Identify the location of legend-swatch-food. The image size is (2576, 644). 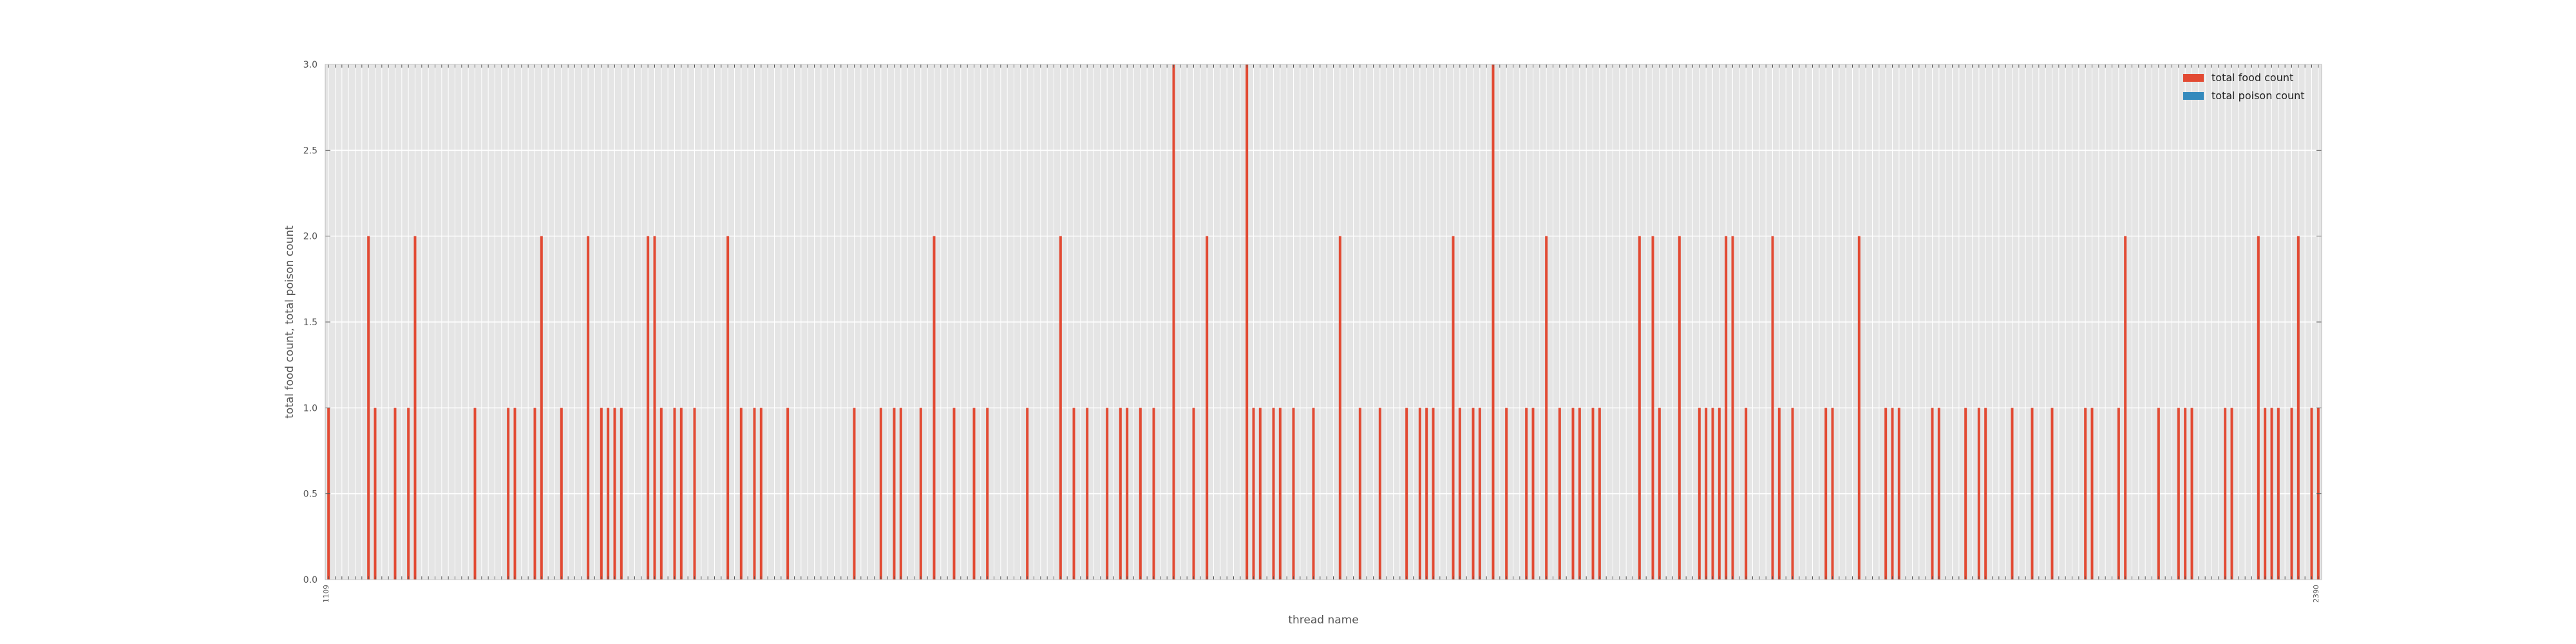
(2194, 78).